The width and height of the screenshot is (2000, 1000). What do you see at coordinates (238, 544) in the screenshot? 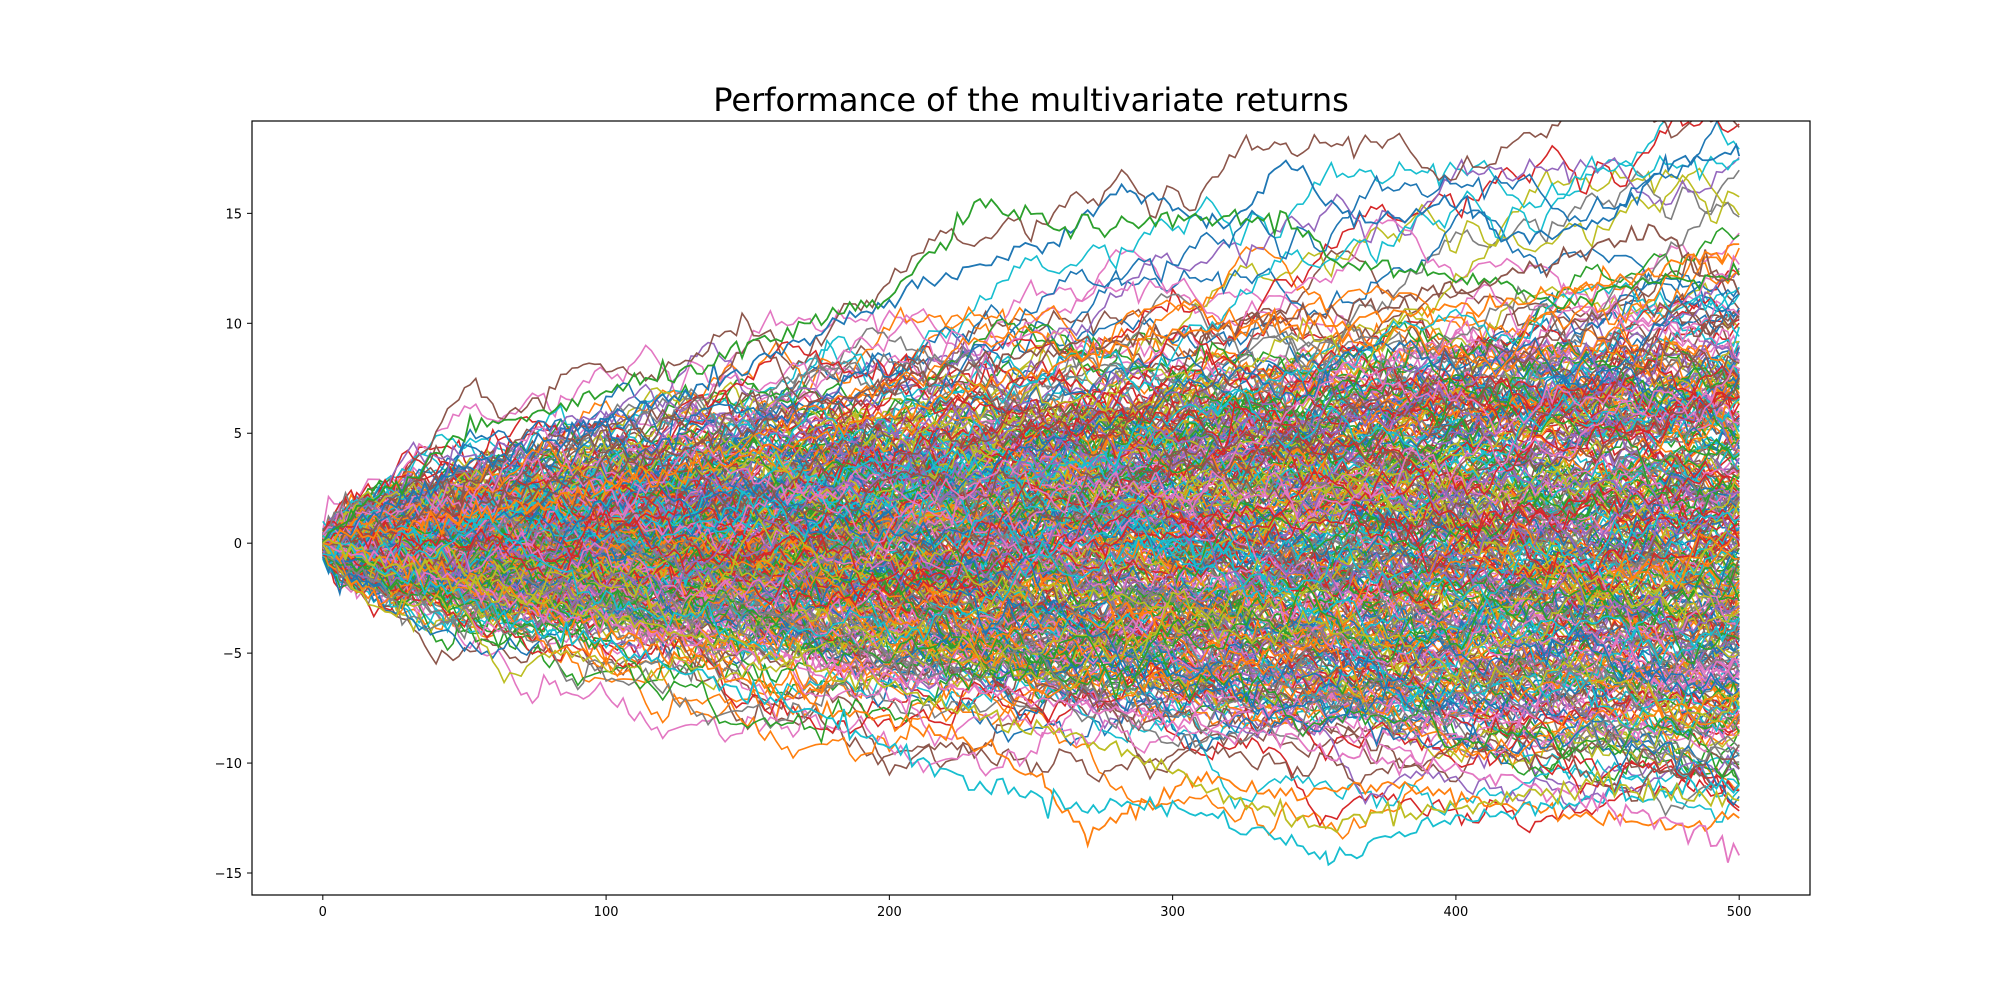
I see `y-tick-label: 0` at bounding box center [238, 544].